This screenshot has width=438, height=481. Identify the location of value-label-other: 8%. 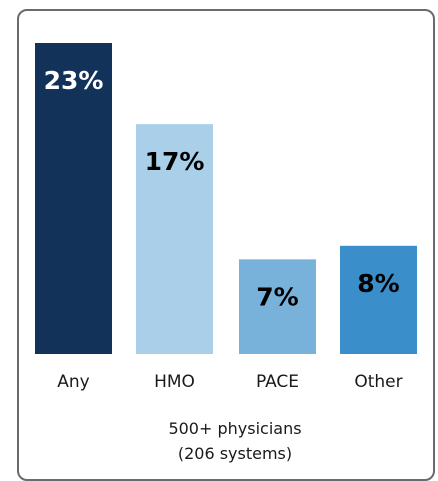
(378, 283).